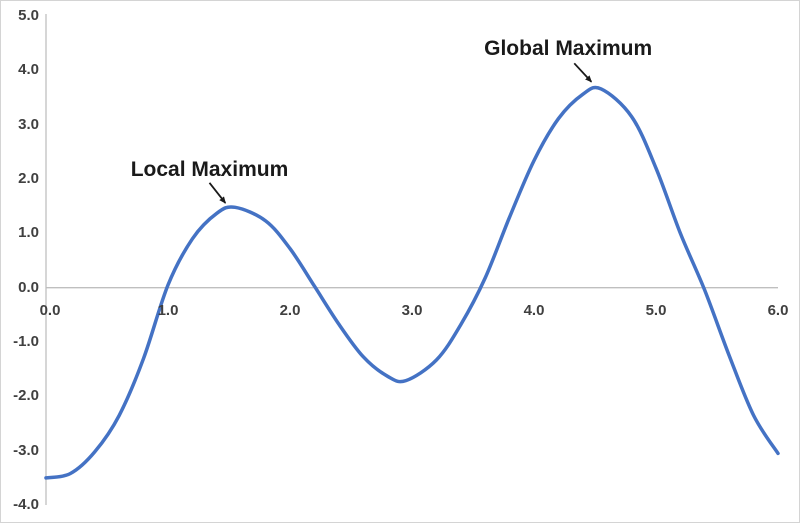 This screenshot has height=523, width=800. What do you see at coordinates (28, 233) in the screenshot?
I see `y-tick-label: 1.0` at bounding box center [28, 233].